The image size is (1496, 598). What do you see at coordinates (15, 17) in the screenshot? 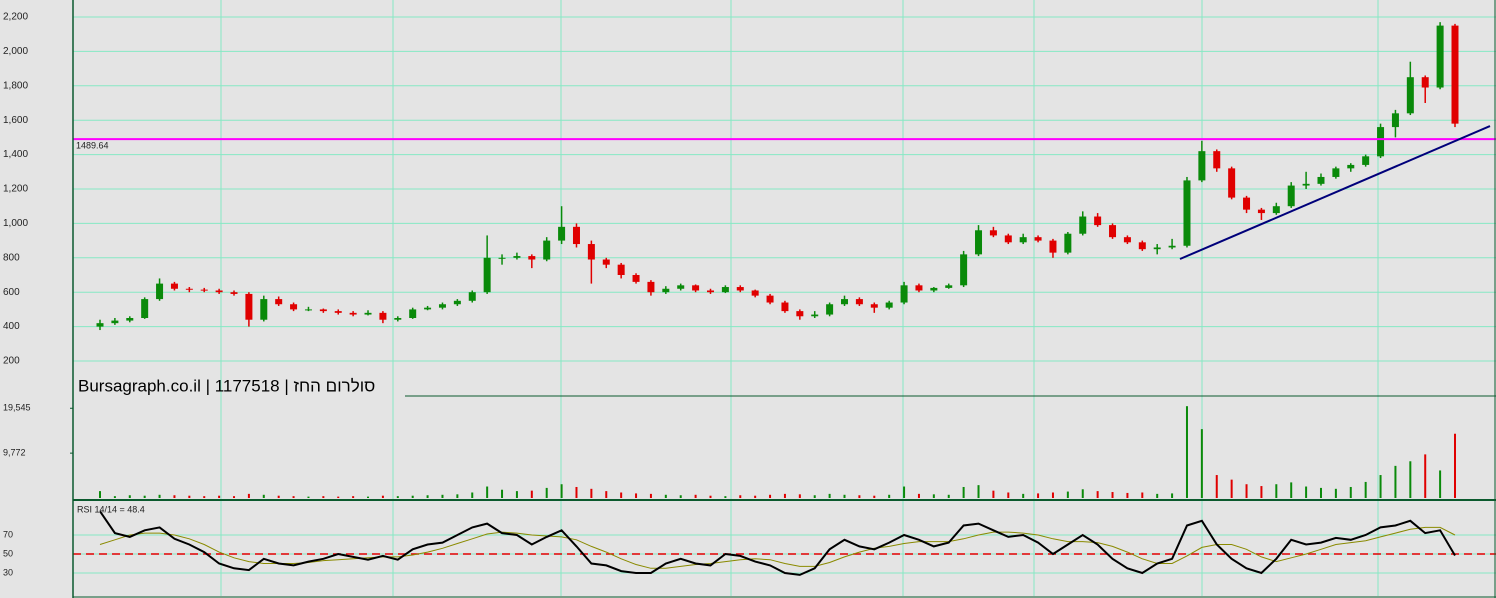
I see `y-tick-label: 2,200` at bounding box center [15, 17].